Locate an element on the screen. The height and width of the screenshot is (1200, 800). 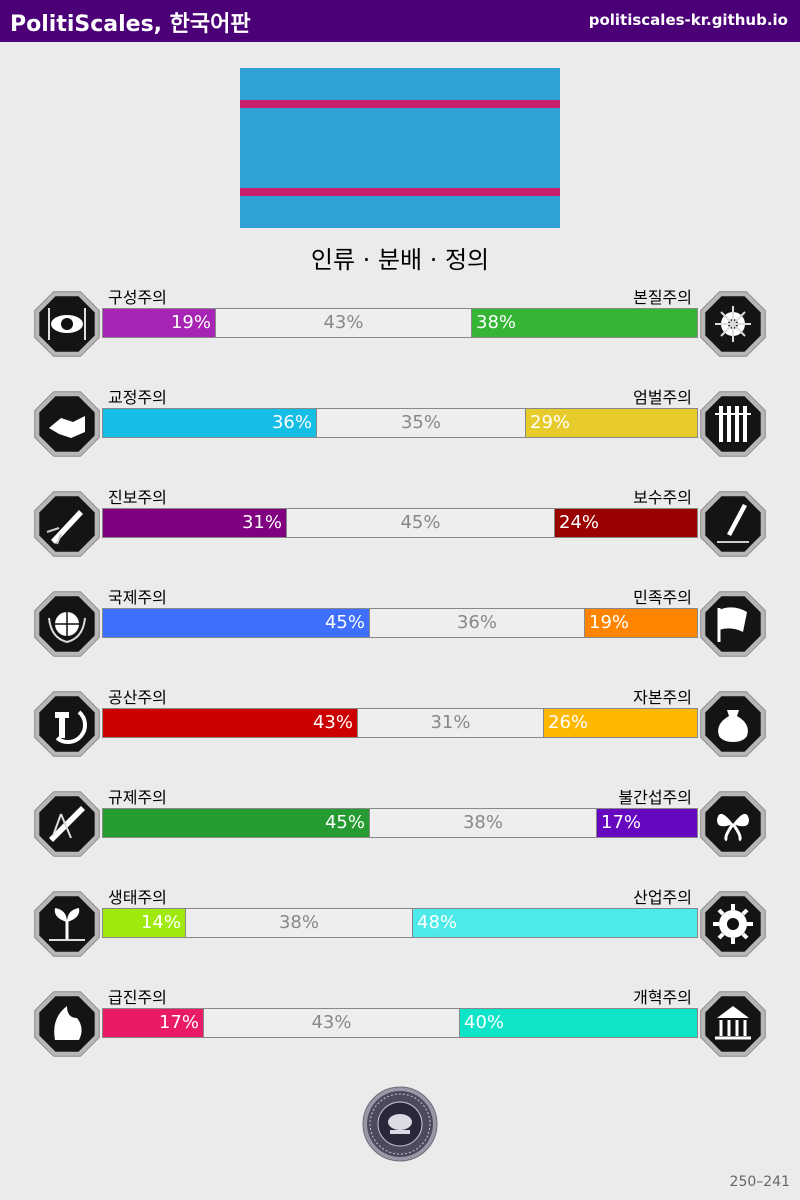
axis-right-segment: 17% is located at coordinates (646, 823).